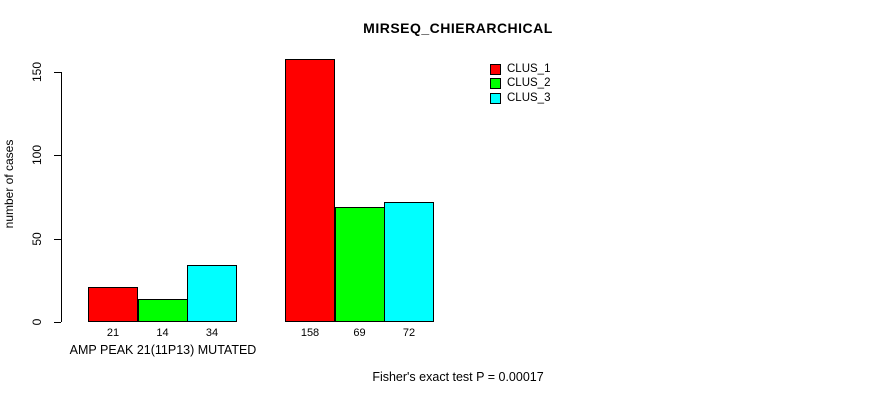 Image resolution: width=890 pixels, height=400 pixels. I want to click on legend: CLUS_1 CLUS_2 CLUS_3, so click(520, 85).